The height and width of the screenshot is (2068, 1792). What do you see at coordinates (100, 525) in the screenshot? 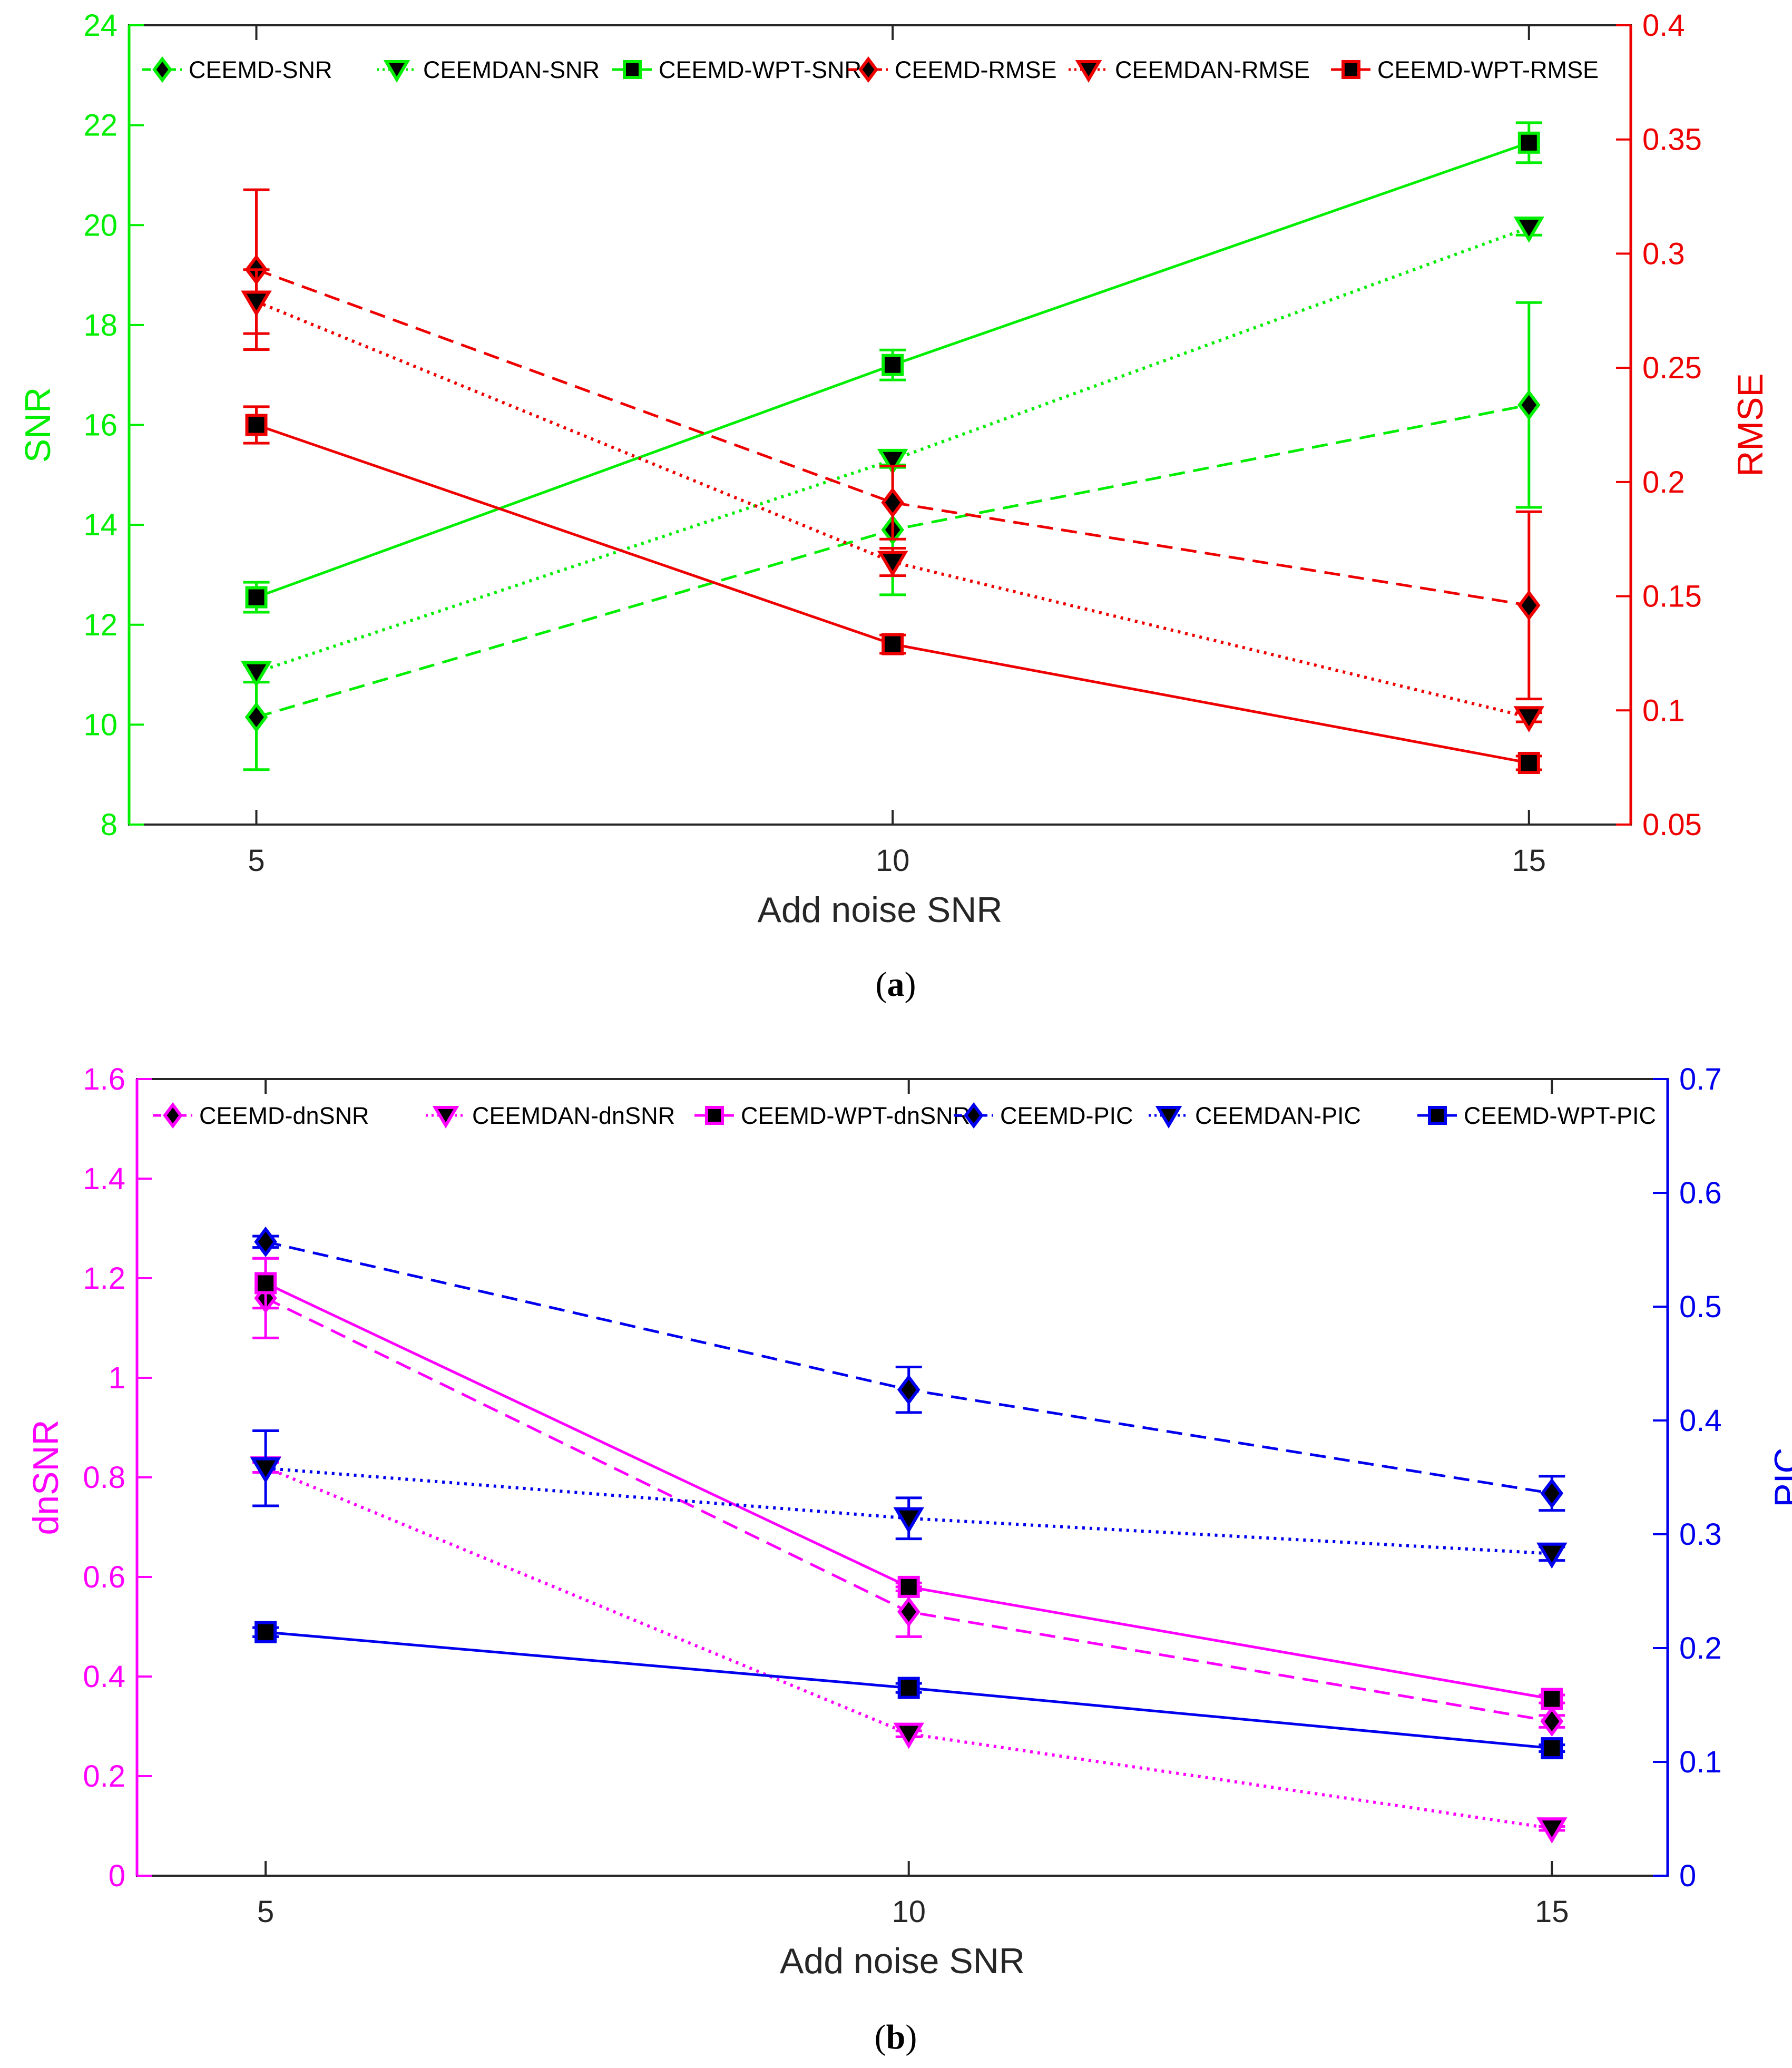
I see `left-y-tick-label: 14` at bounding box center [100, 525].